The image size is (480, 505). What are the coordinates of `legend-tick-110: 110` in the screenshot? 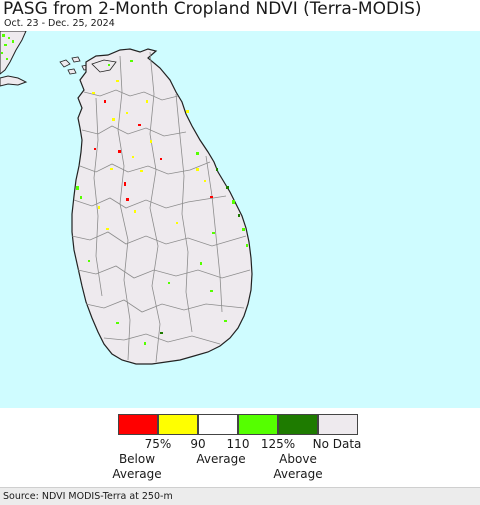 It's located at (238, 444).